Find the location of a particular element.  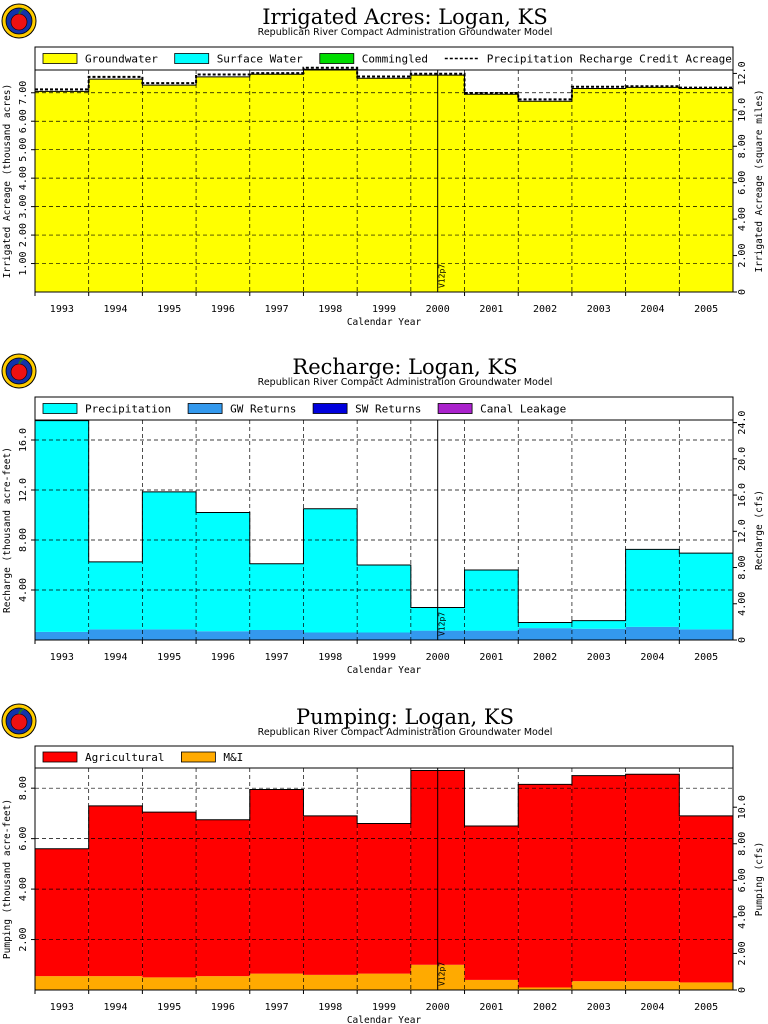

legend-label: Precipitation Recharge Credit Acreage is located at coordinates (609, 59).